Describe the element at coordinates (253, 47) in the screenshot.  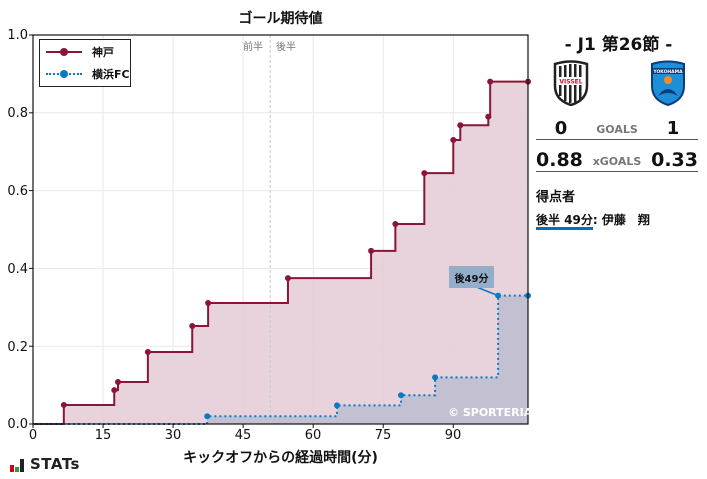
I see `first-half-label: 前半` at that location.